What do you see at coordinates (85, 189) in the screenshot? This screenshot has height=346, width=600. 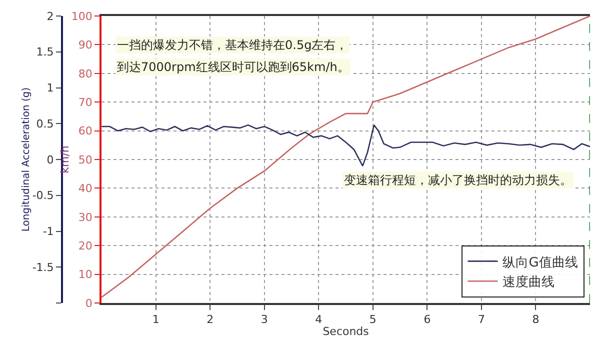 I see `y-tick-label: 40` at bounding box center [85, 189].